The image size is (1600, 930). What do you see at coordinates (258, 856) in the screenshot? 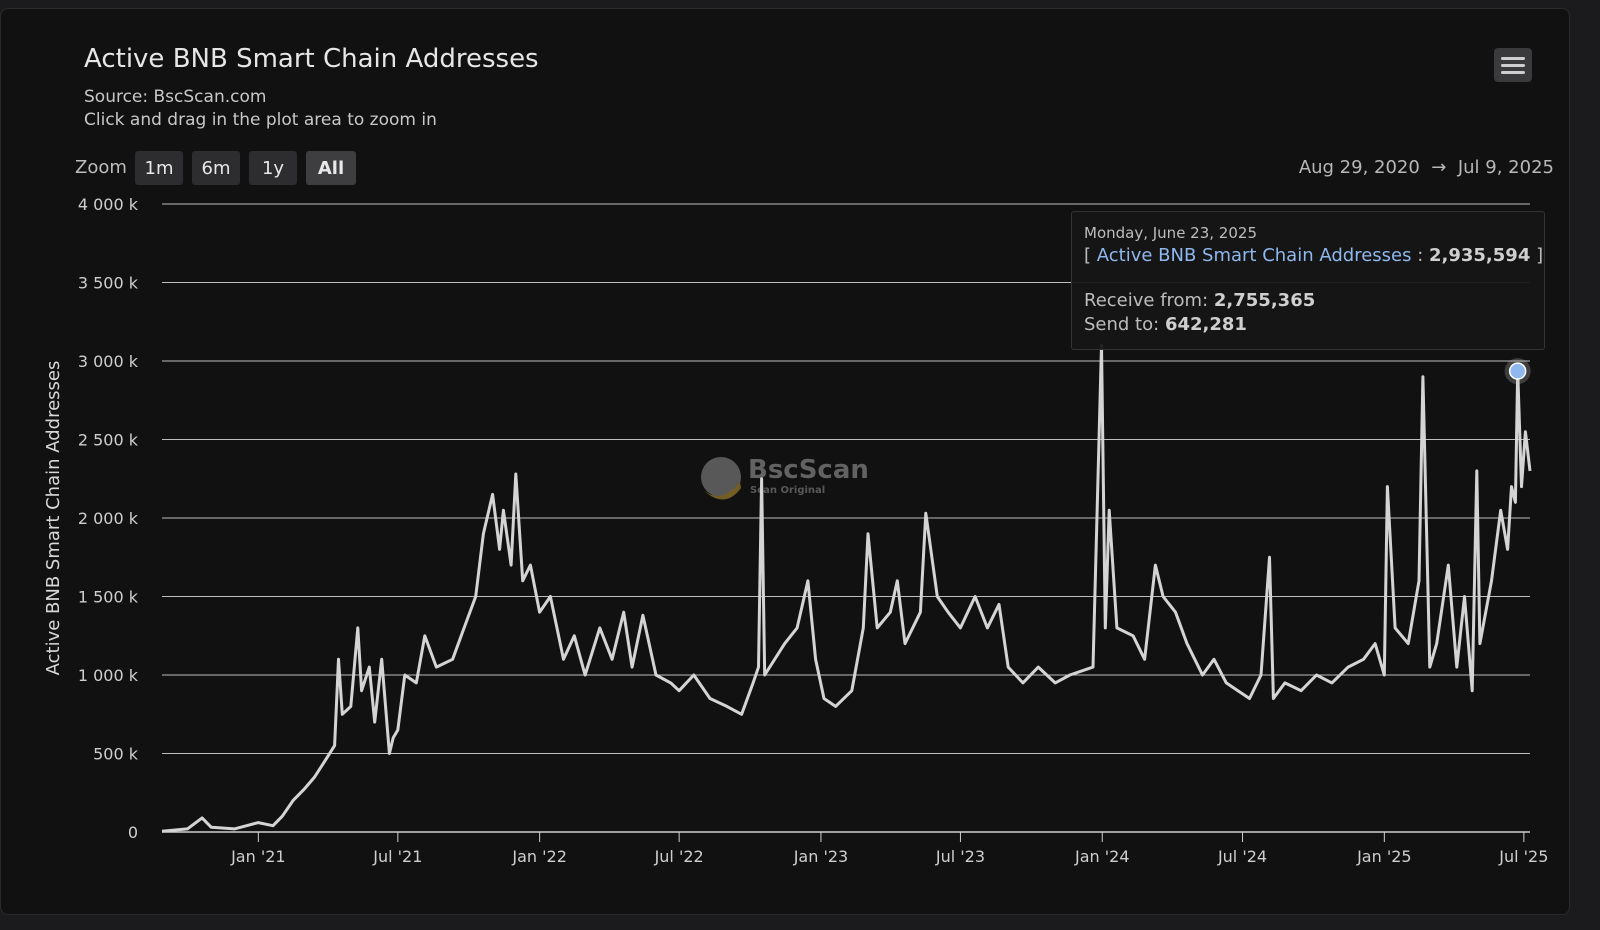
I see `x-tick-label: Jan '21` at bounding box center [258, 856].